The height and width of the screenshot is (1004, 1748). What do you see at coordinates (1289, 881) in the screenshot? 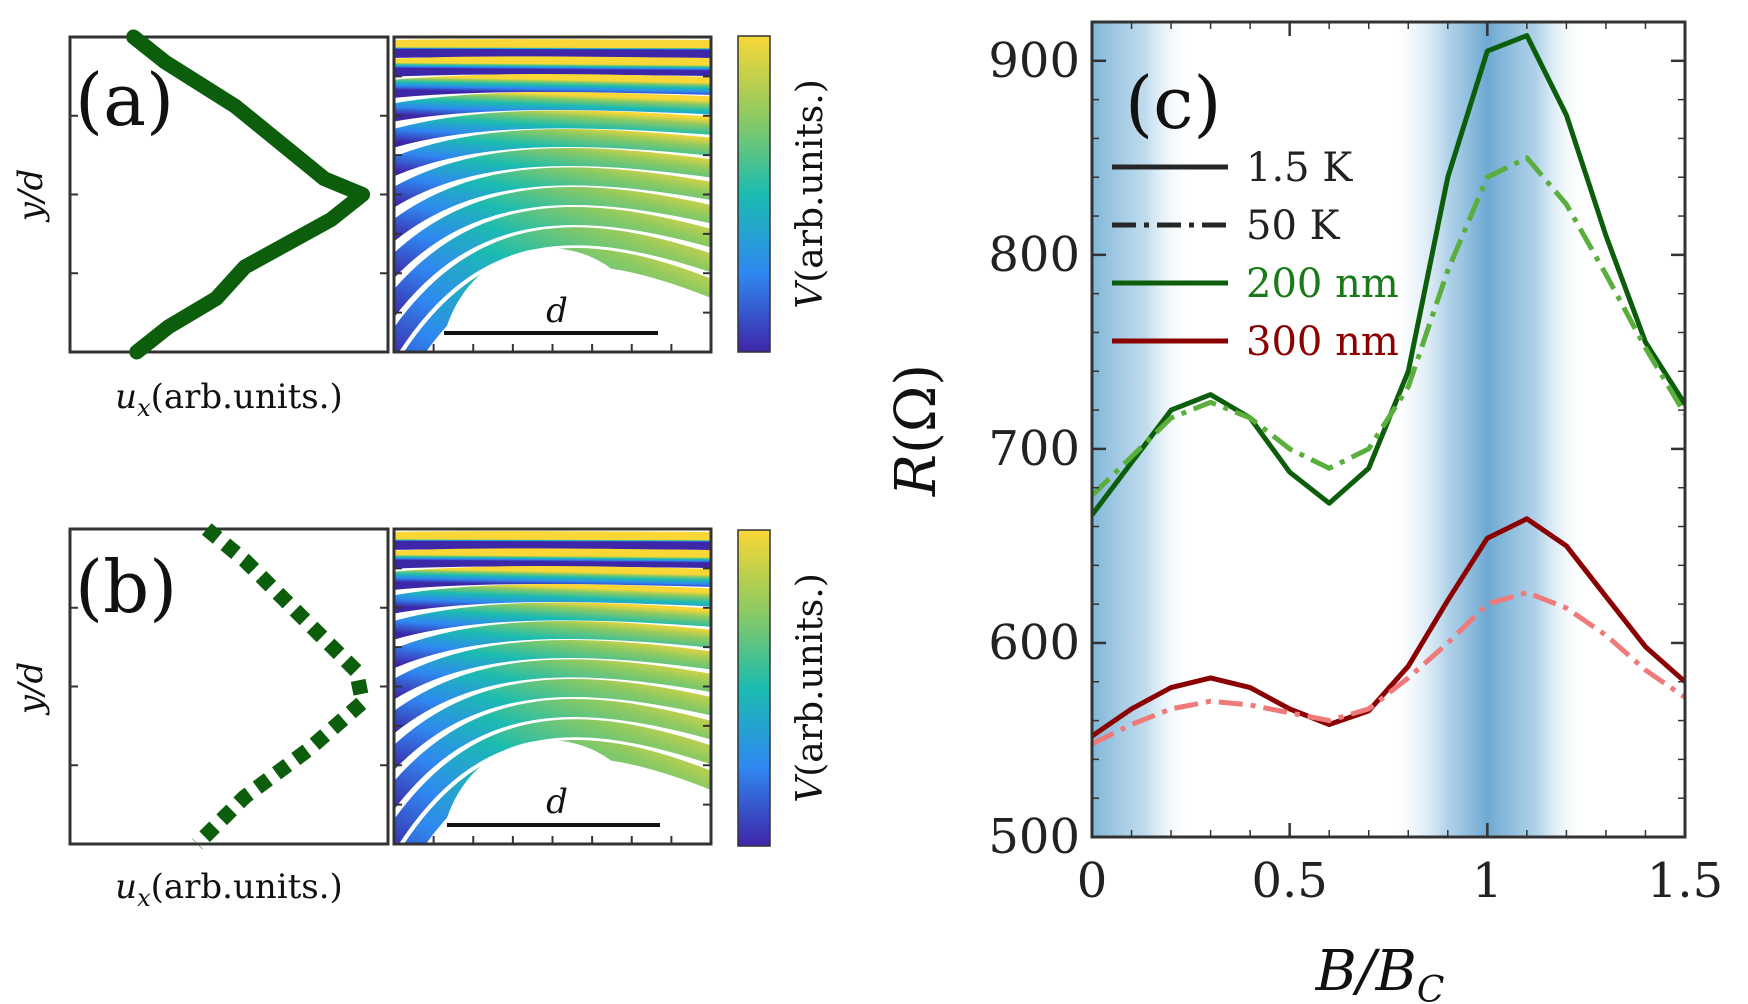
I see `panel-c-xtick-label: 0.5` at bounding box center [1289, 881].